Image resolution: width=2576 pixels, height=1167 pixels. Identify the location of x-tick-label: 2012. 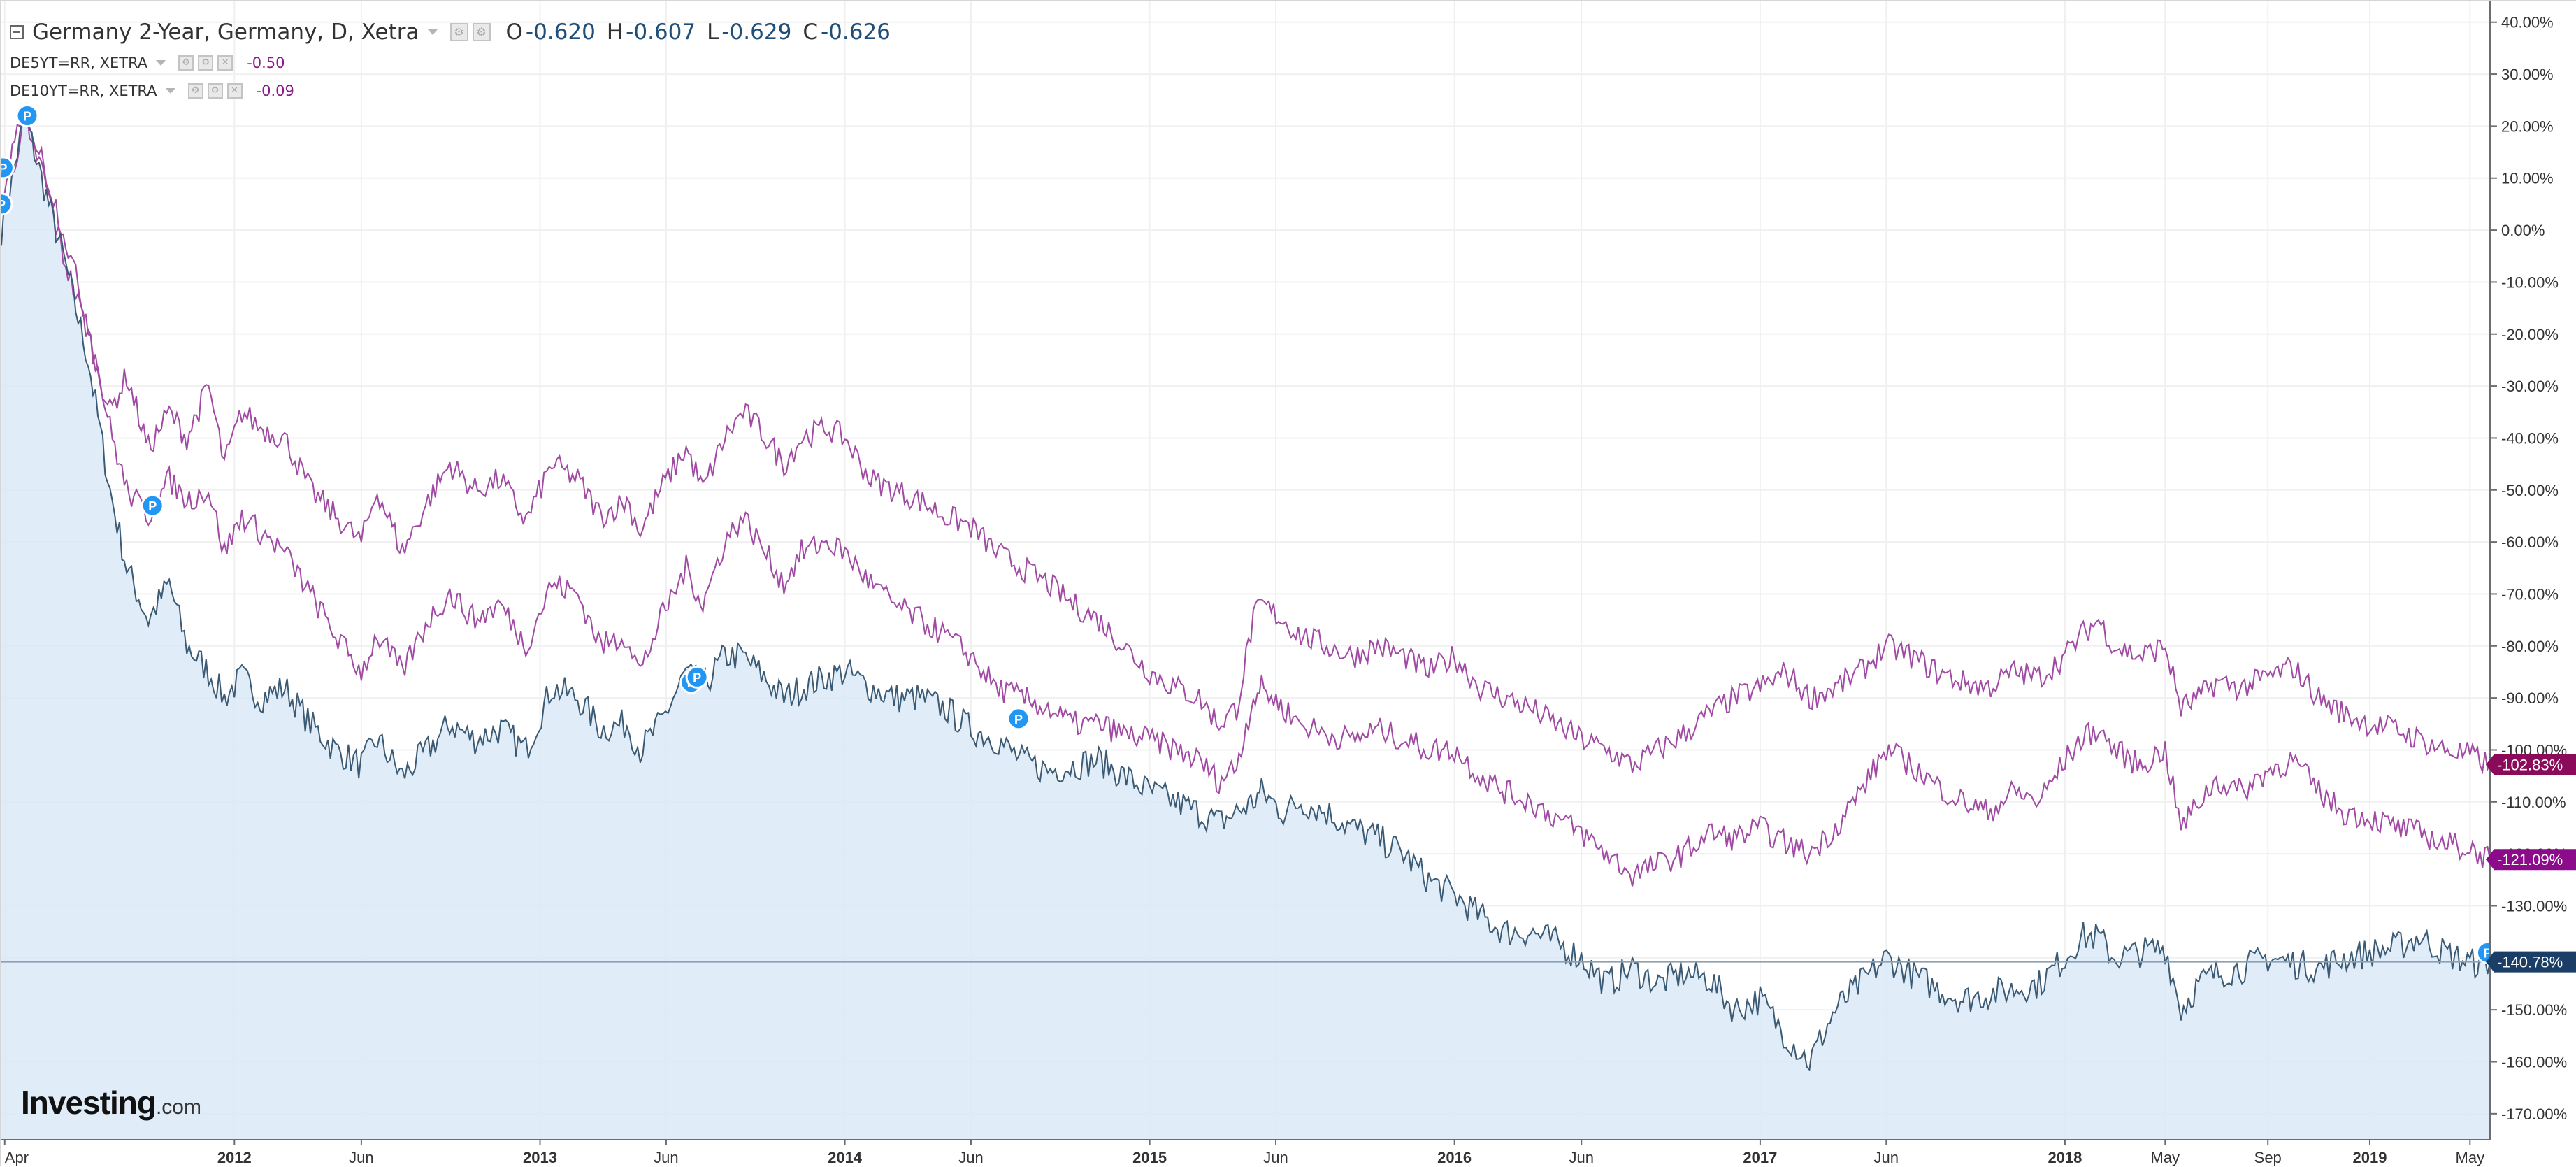
(234, 1157).